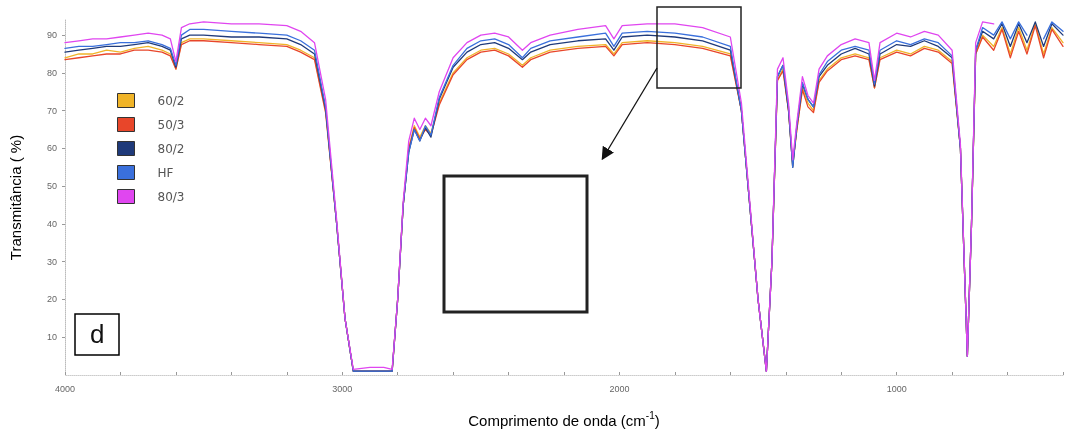 This screenshot has width=1065, height=434. I want to click on annotation: d, so click(97, 334).